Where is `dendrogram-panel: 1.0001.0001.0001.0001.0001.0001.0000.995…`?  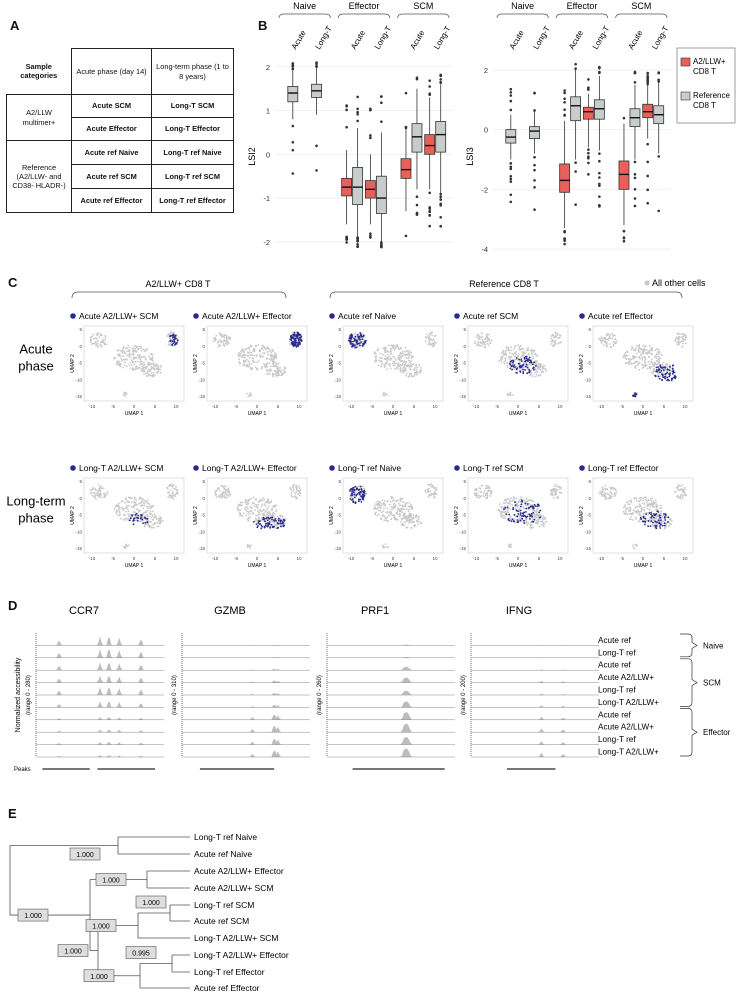 dendrogram-panel: 1.0001.0001.0001.0001.0001.0001.0000.995… is located at coordinates (149, 912).